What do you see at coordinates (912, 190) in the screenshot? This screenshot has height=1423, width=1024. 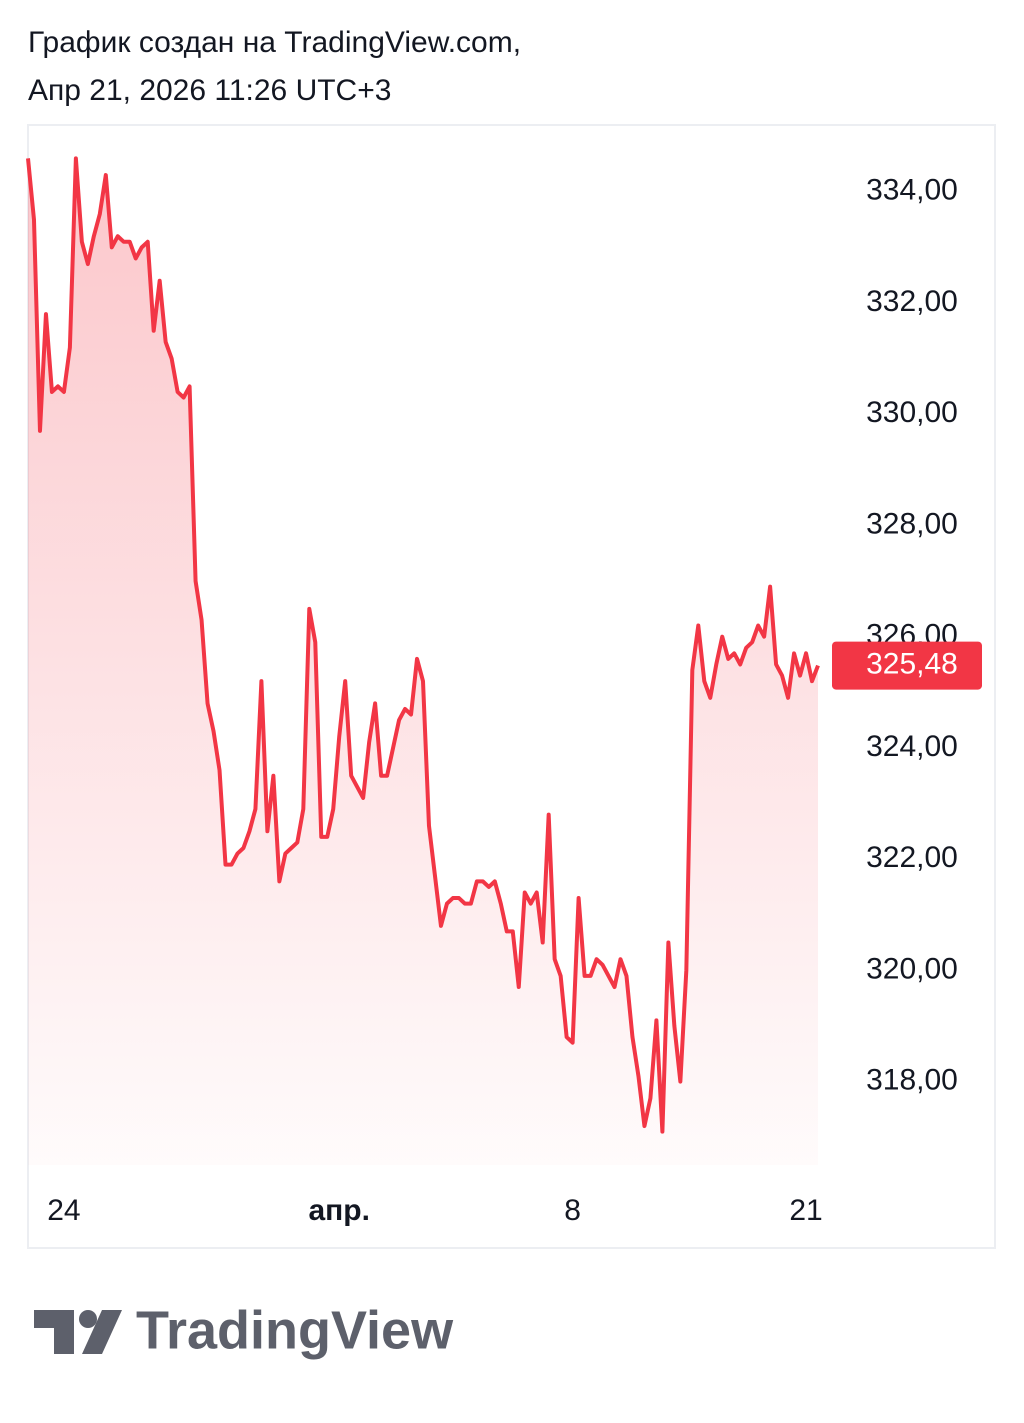 I see `y-tick-label: 334,00` at bounding box center [912, 190].